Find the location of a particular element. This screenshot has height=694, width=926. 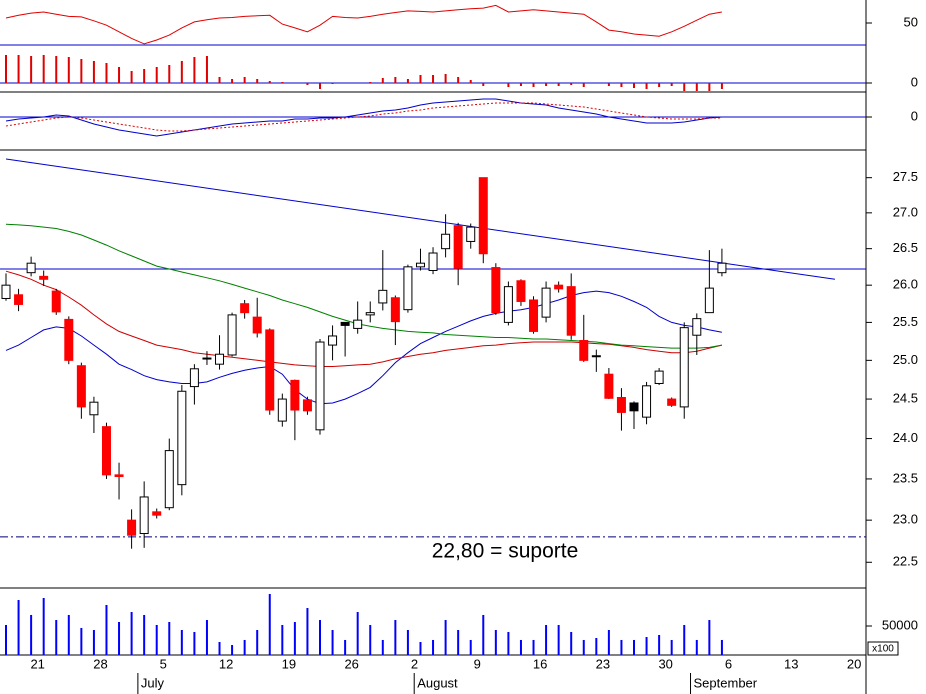

y-tick-label: 23.5 is located at coordinates (905, 477).